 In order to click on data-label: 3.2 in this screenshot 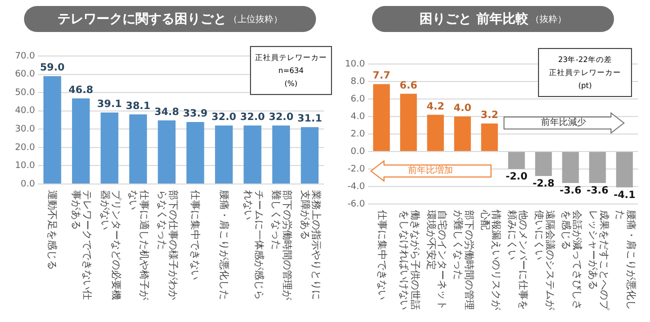, I will do `click(489, 116)`.